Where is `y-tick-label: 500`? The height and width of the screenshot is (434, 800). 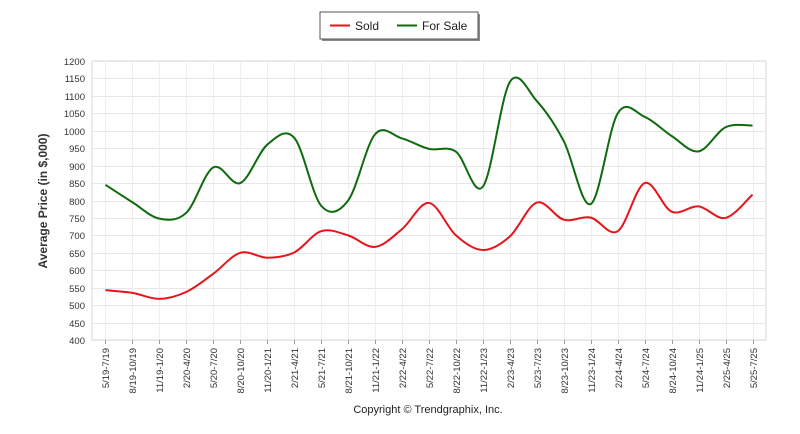
y-tick-label: 500 is located at coordinates (77, 306).